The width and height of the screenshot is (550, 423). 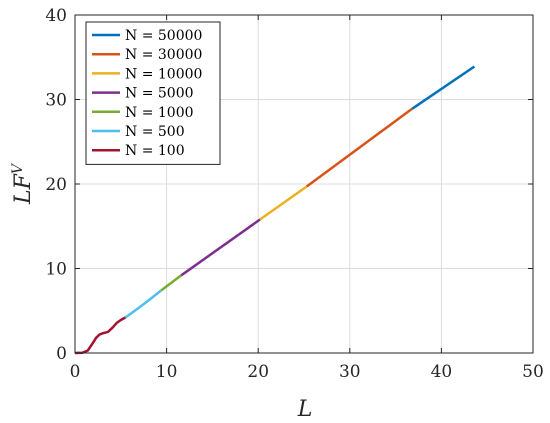 What do you see at coordinates (56, 185) in the screenshot?
I see `y-tick-label: 20` at bounding box center [56, 185].